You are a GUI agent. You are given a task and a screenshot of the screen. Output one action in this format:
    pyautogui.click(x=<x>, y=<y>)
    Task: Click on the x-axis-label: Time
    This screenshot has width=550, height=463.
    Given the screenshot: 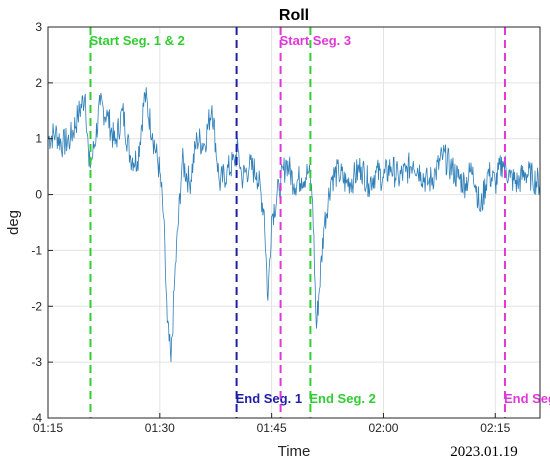 What is the action you would take?
    pyautogui.click(x=294, y=451)
    